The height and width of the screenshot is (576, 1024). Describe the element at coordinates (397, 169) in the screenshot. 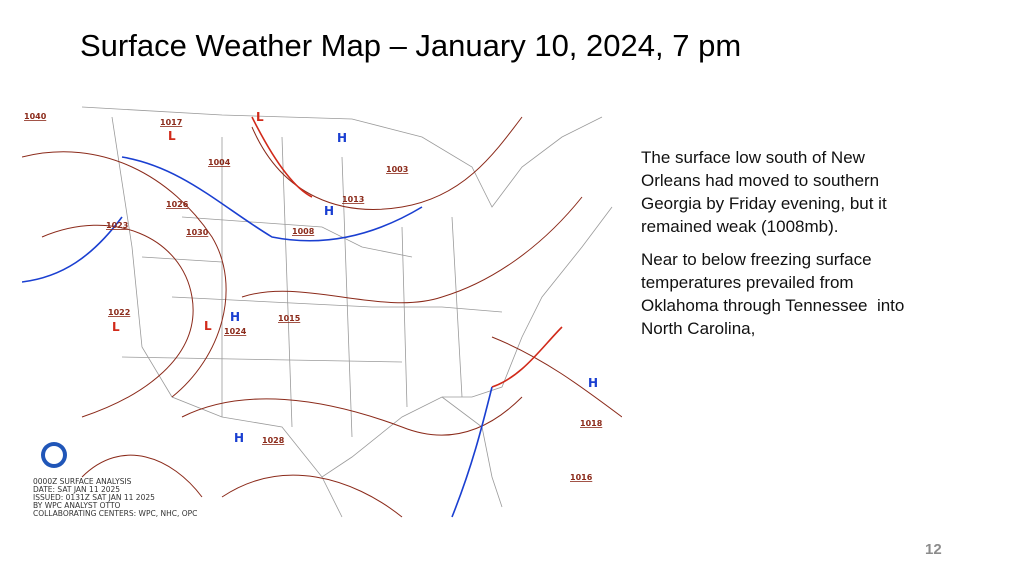

I see `isobar-label: 1003` at that location.